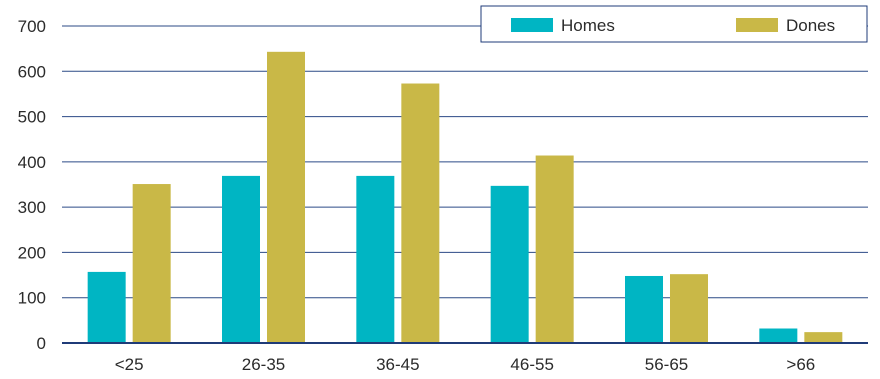 This screenshot has width=880, height=379. What do you see at coordinates (532, 25) in the screenshot?
I see `legend-swatch-homes` at bounding box center [532, 25].